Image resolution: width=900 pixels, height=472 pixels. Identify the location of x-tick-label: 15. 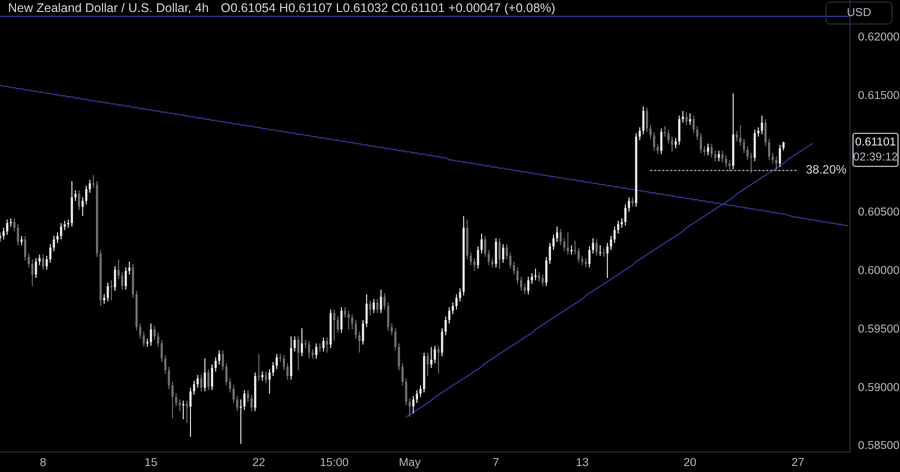
(151, 463).